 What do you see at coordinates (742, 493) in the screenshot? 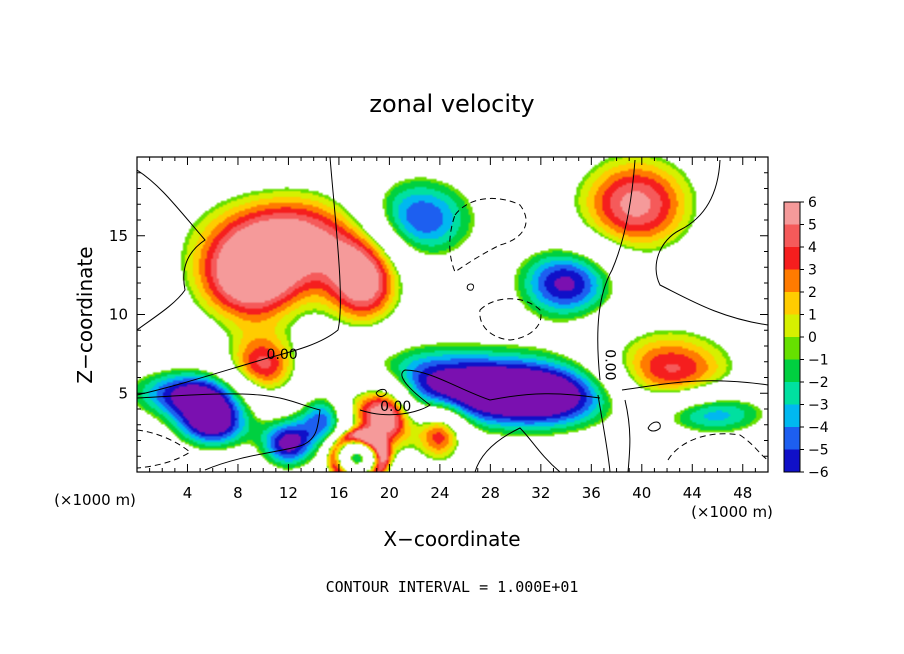
I see `x-tick-label-11: 48` at bounding box center [742, 493].